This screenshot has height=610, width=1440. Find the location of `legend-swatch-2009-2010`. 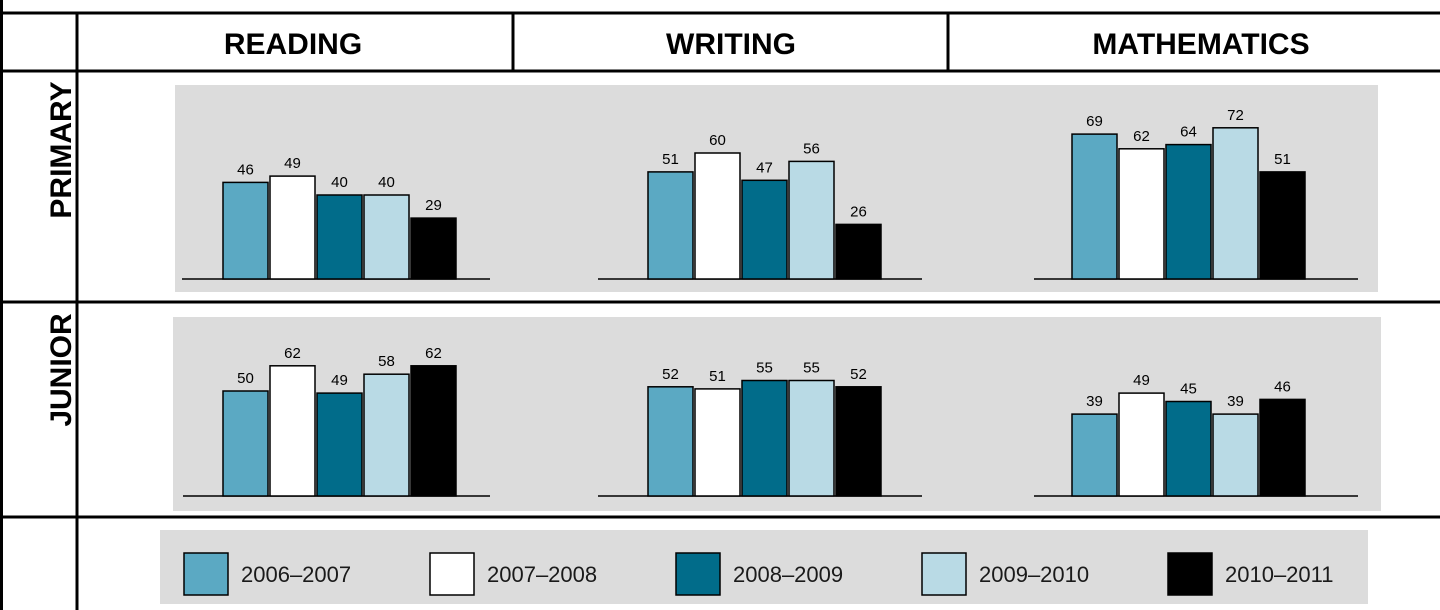

legend-swatch-2009-2010 is located at coordinates (944, 574).